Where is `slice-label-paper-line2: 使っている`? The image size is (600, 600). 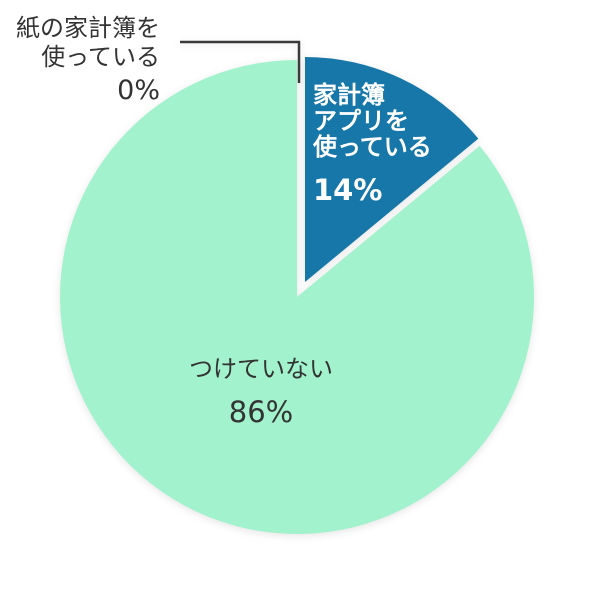
slice-label-paper-line2: 使っている is located at coordinates (100, 57).